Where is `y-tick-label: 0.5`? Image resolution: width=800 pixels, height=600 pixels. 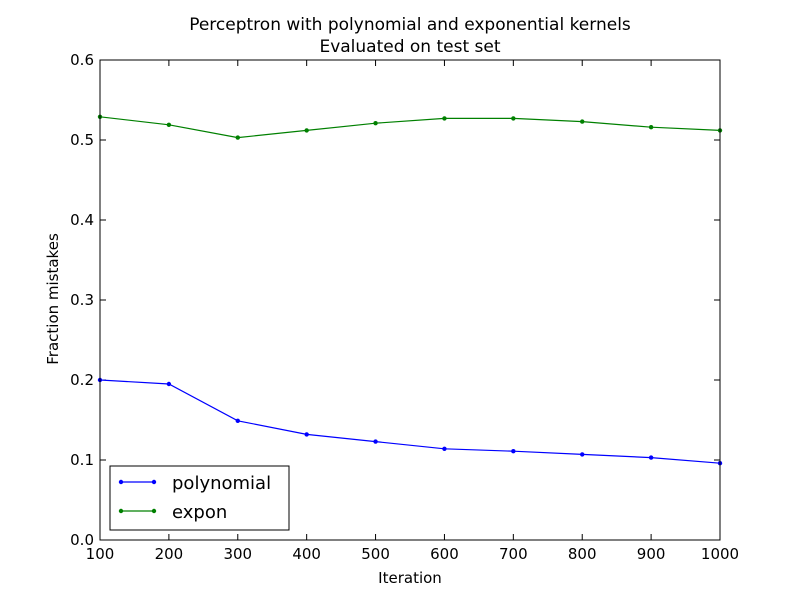 y-tick-label: 0.5 is located at coordinates (82, 140).